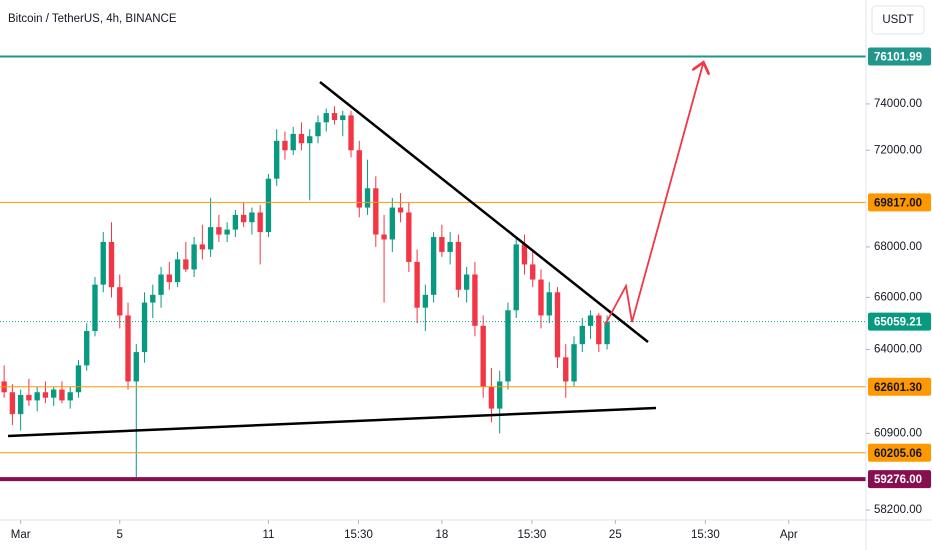 Image resolution: width=932 pixels, height=550 pixels. I want to click on y-tick-label: 64000.00, so click(898, 349).